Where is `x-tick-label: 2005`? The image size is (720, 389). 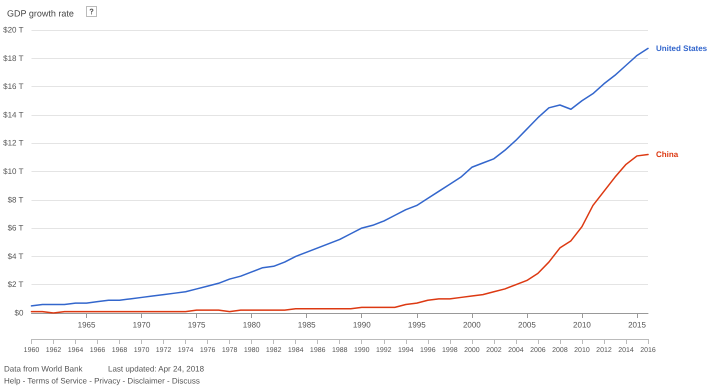
x-tick-label: 2005 is located at coordinates (527, 325).